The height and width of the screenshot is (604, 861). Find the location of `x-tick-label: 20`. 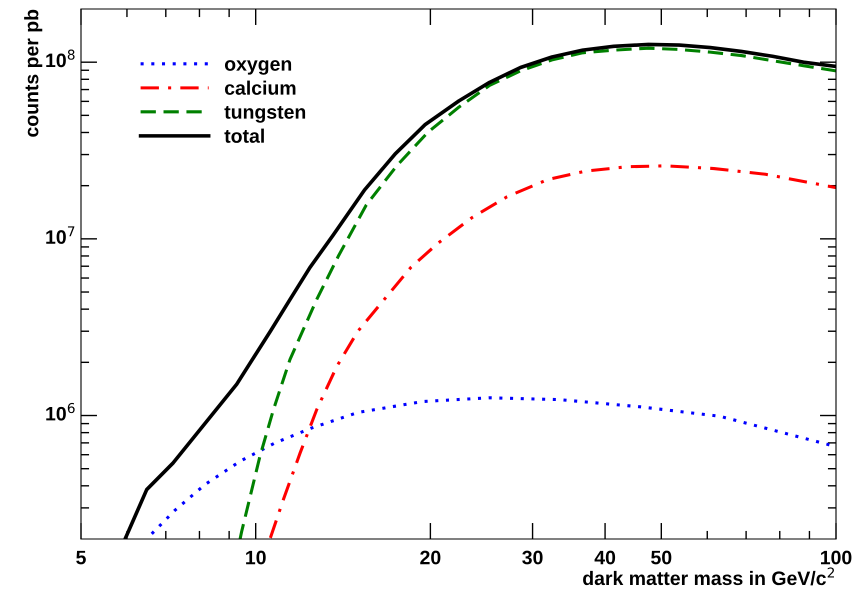

x-tick-label: 20 is located at coordinates (430, 557).